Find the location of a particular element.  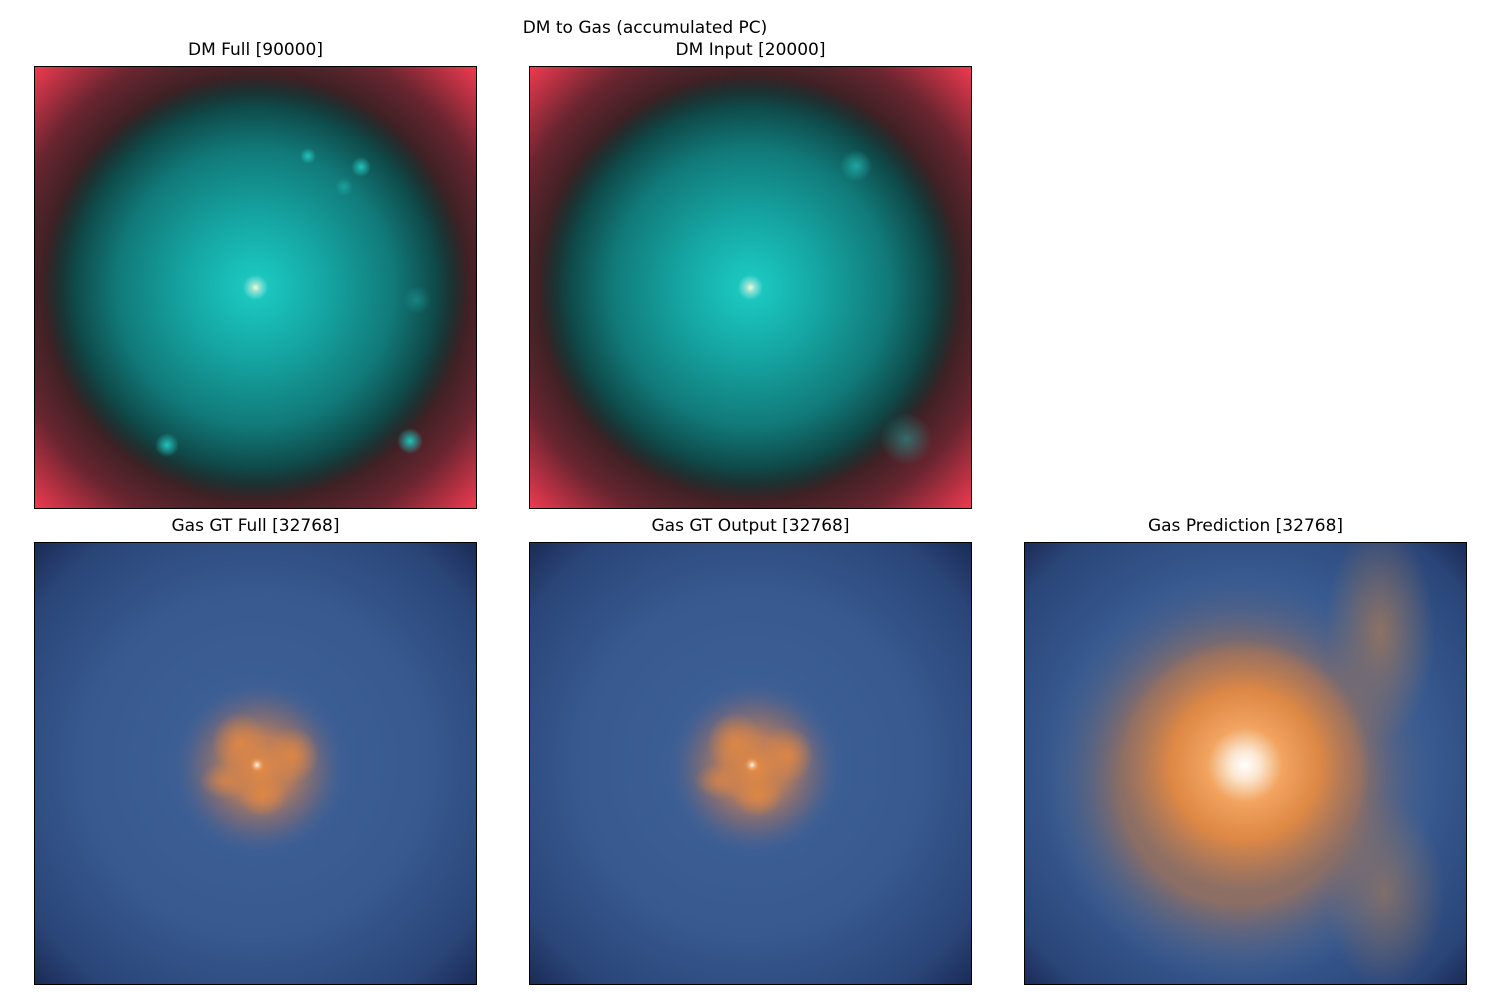

panel-title: DM Full [90000] is located at coordinates (255, 50).